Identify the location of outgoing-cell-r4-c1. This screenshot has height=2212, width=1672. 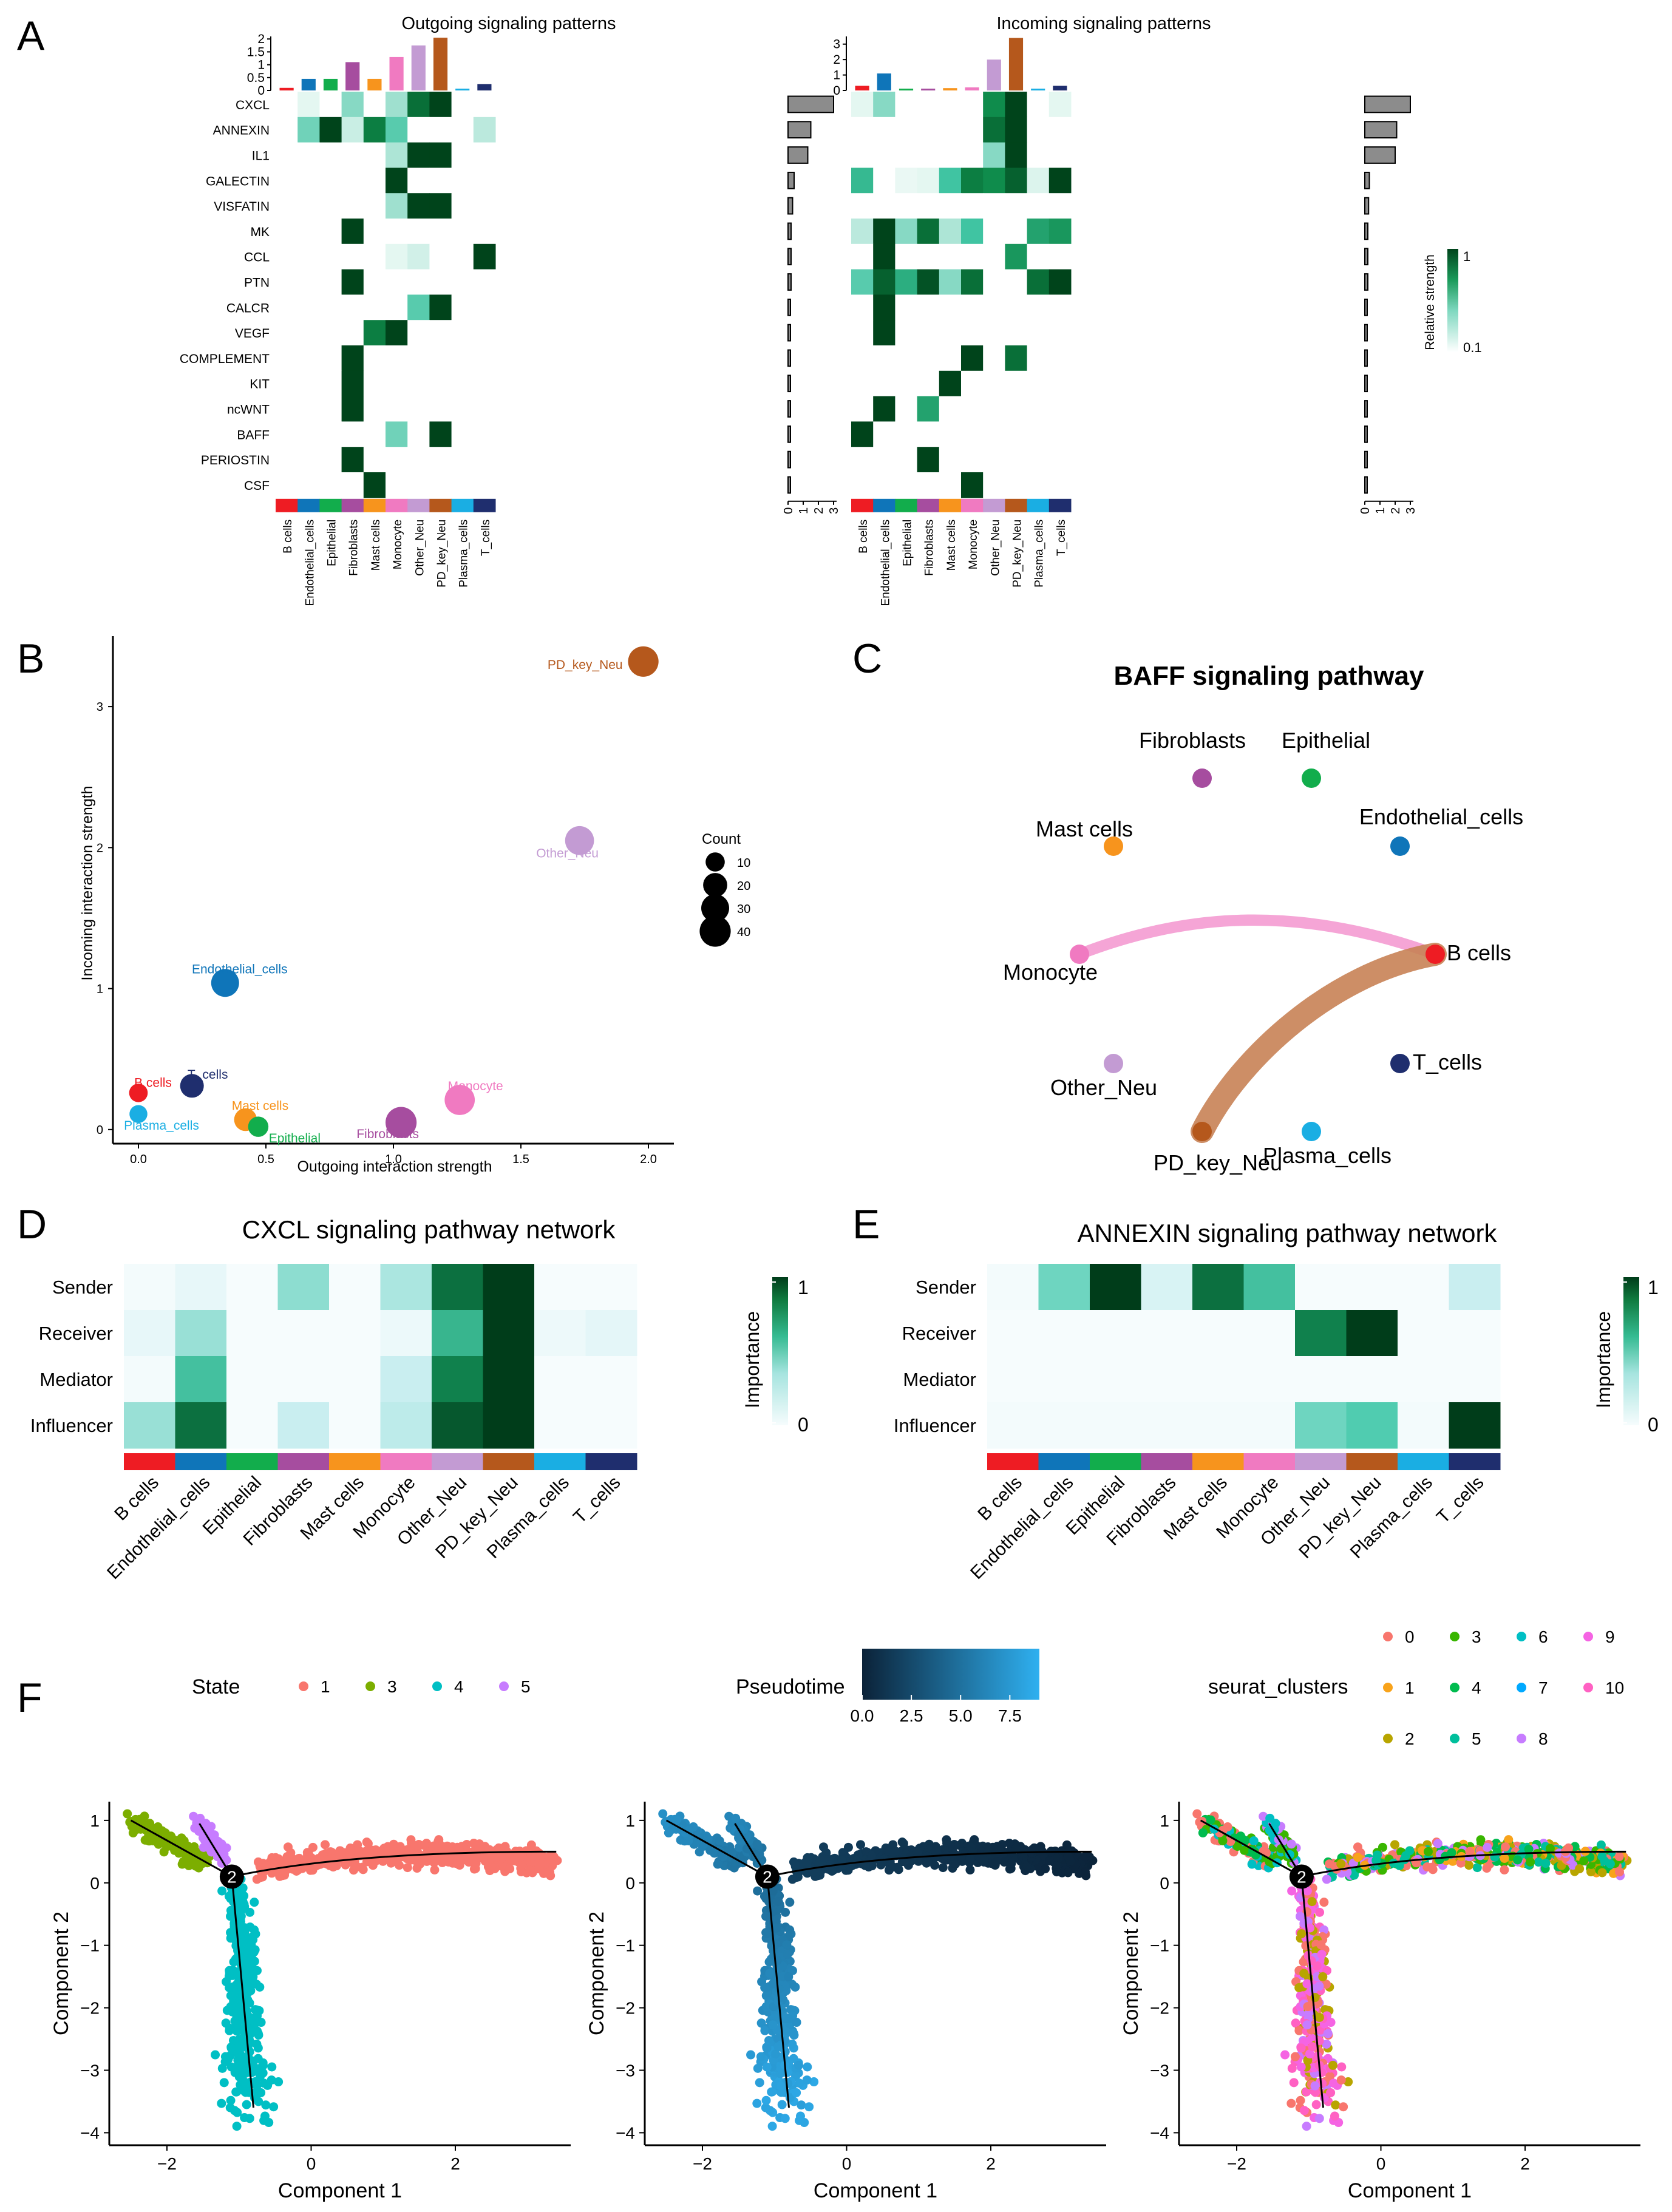
(308, 206).